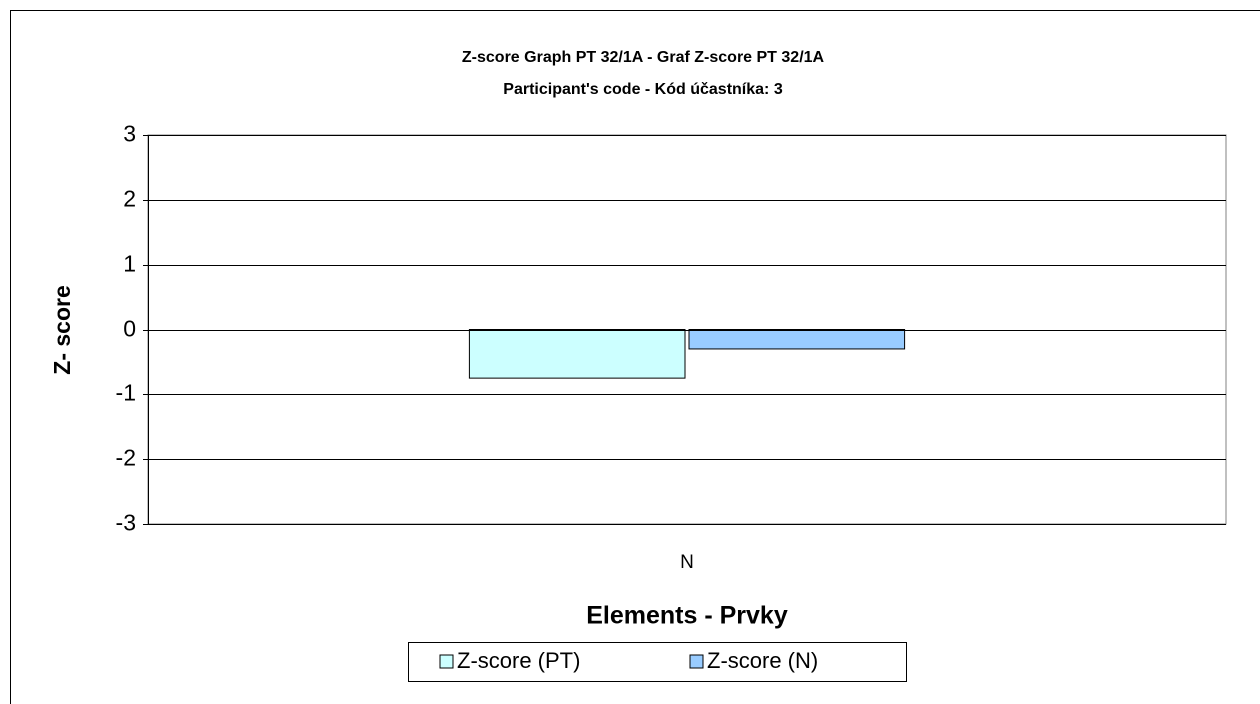 Image resolution: width=1260 pixels, height=704 pixels. Describe the element at coordinates (126, 393) in the screenshot. I see `y-tick-label: -1` at that location.